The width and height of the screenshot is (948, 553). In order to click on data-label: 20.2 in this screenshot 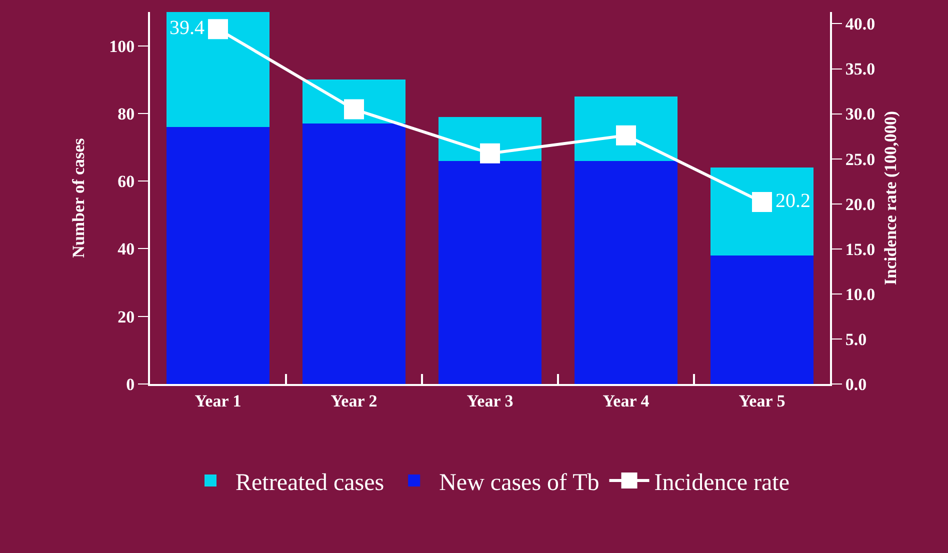, I will do `click(793, 201)`.